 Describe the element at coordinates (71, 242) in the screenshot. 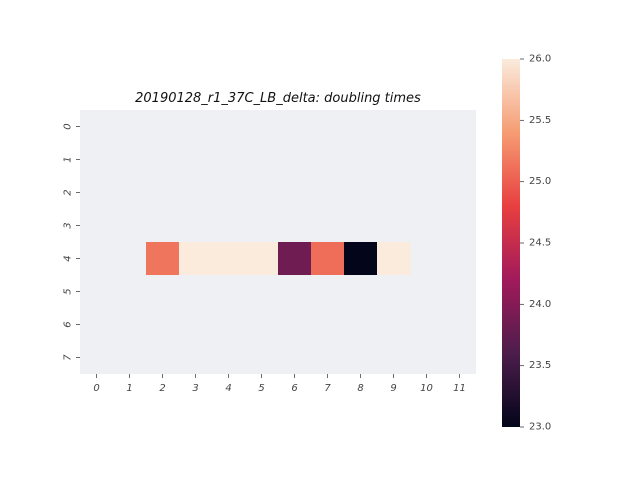

I see `y-axis: 0 1 2 3 4 5 6 7` at that location.